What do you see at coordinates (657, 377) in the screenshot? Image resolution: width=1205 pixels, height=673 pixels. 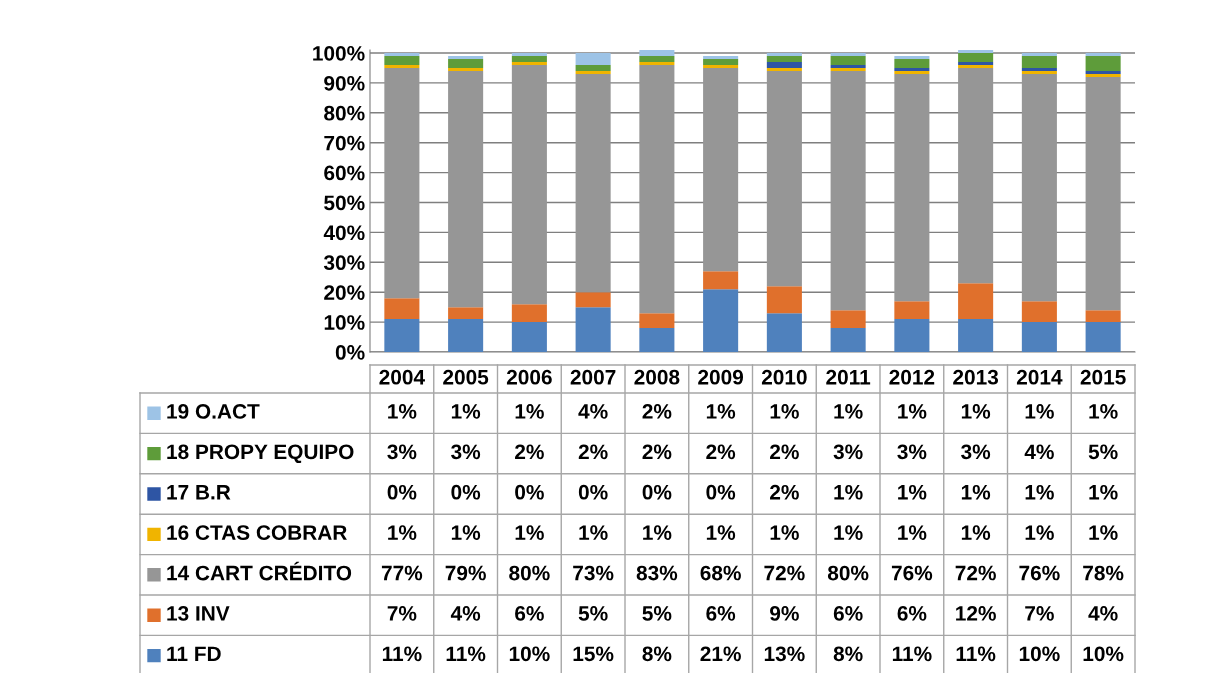 I see `x-tick-label: 2008` at bounding box center [657, 377].